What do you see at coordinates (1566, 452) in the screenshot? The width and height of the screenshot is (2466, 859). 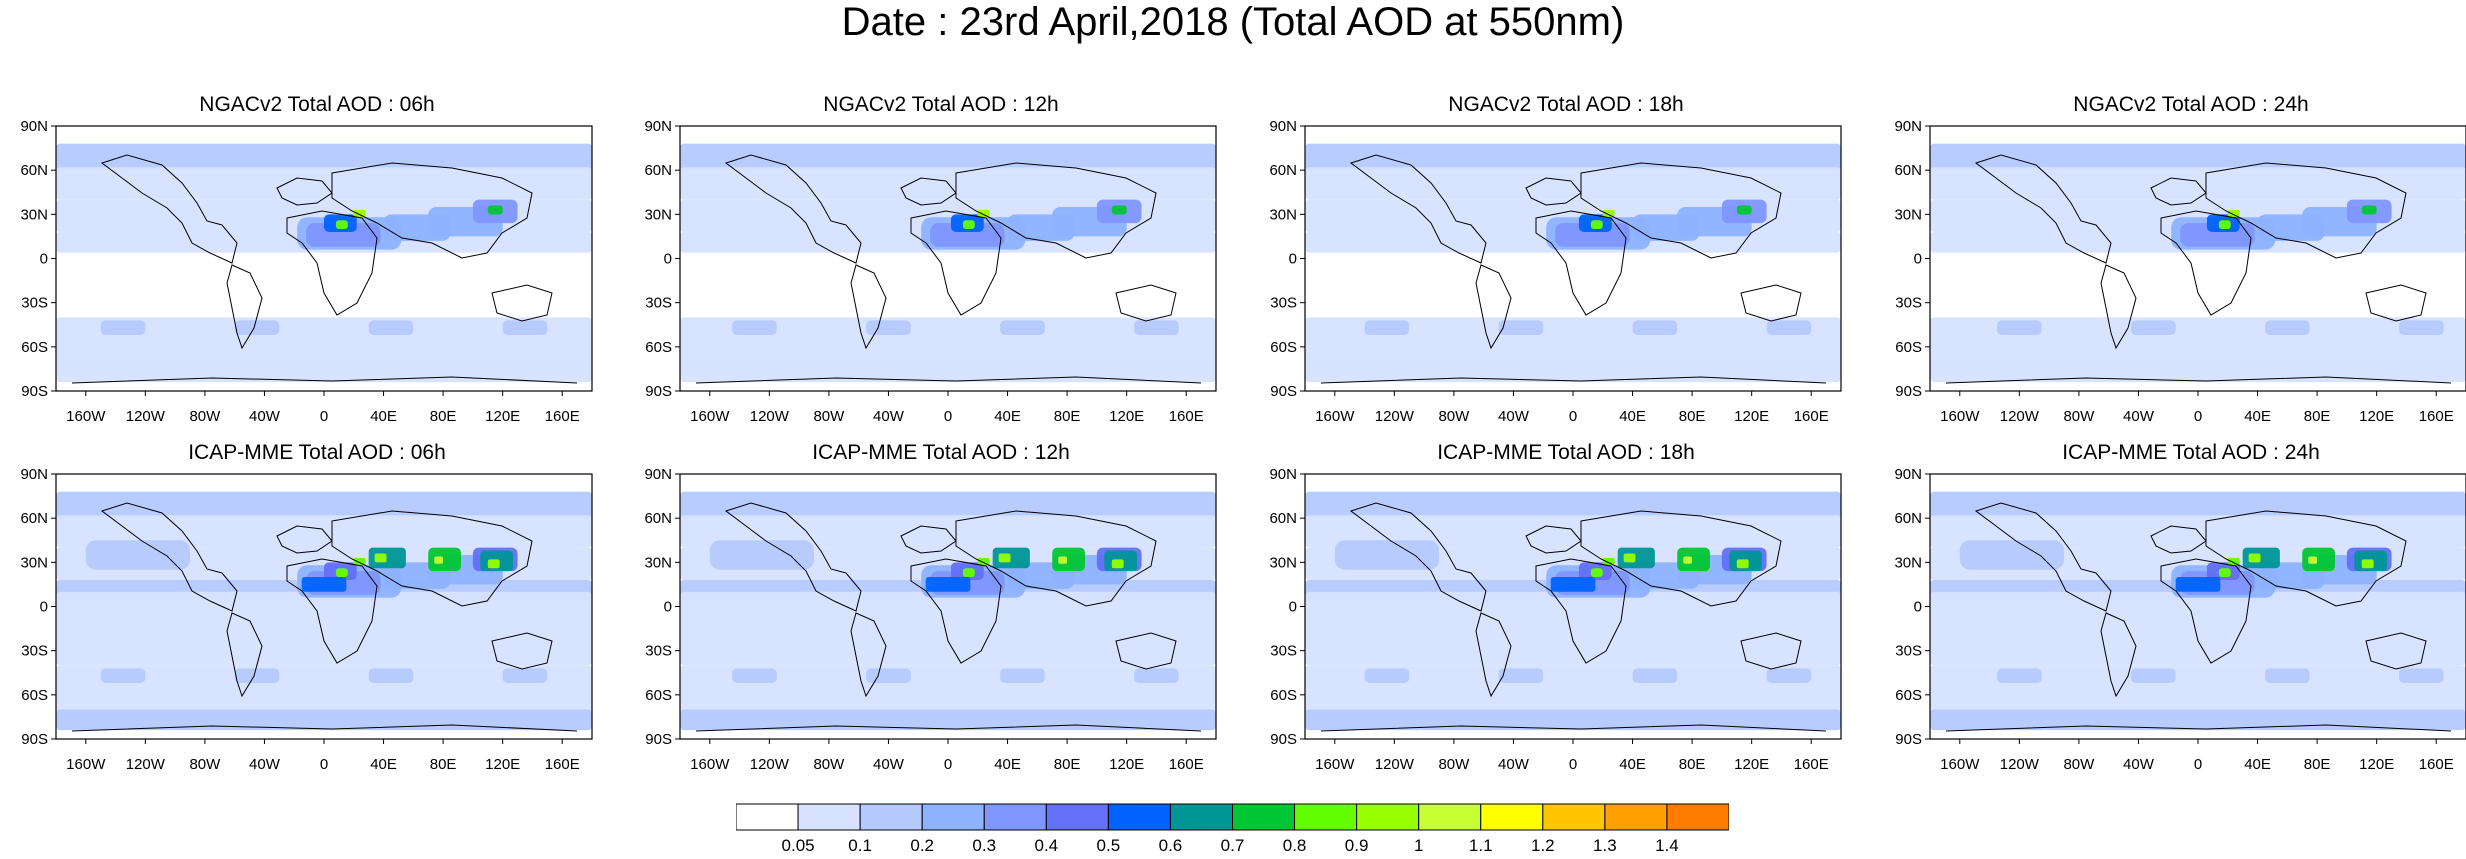 I see `panel-title: ICAP-MME Total AOD : 18h` at bounding box center [1566, 452].